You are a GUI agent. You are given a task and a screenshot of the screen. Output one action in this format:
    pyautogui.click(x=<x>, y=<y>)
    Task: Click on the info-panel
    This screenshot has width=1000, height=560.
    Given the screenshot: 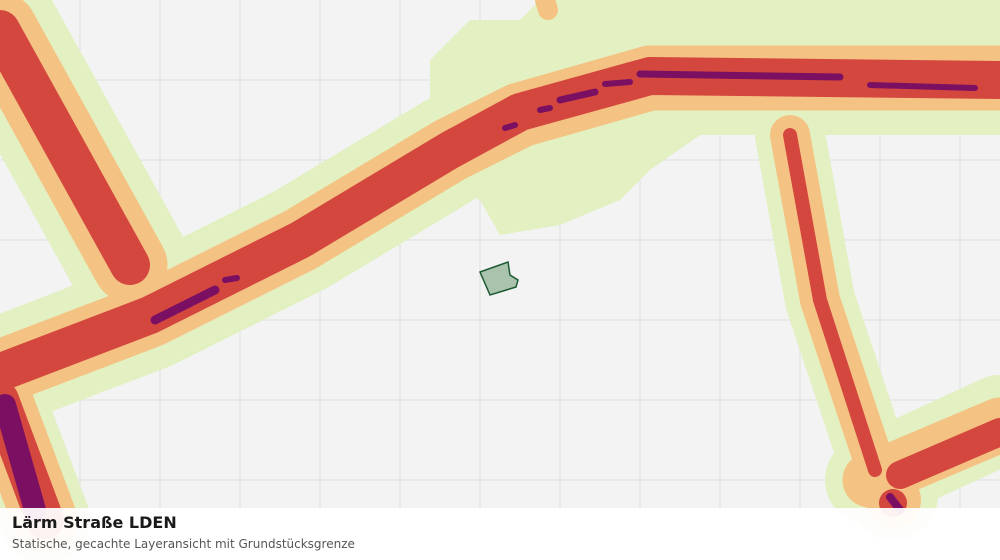 What is the action you would take?
    pyautogui.click(x=500, y=534)
    